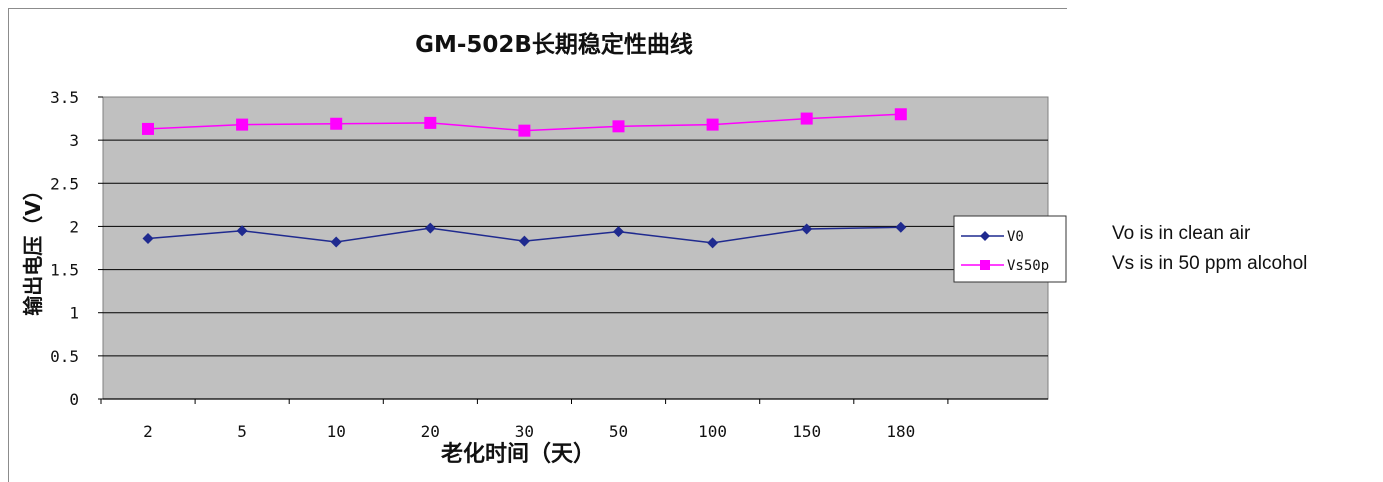  Describe the element at coordinates (74, 226) in the screenshot. I see `y-tick-label: 2` at that location.